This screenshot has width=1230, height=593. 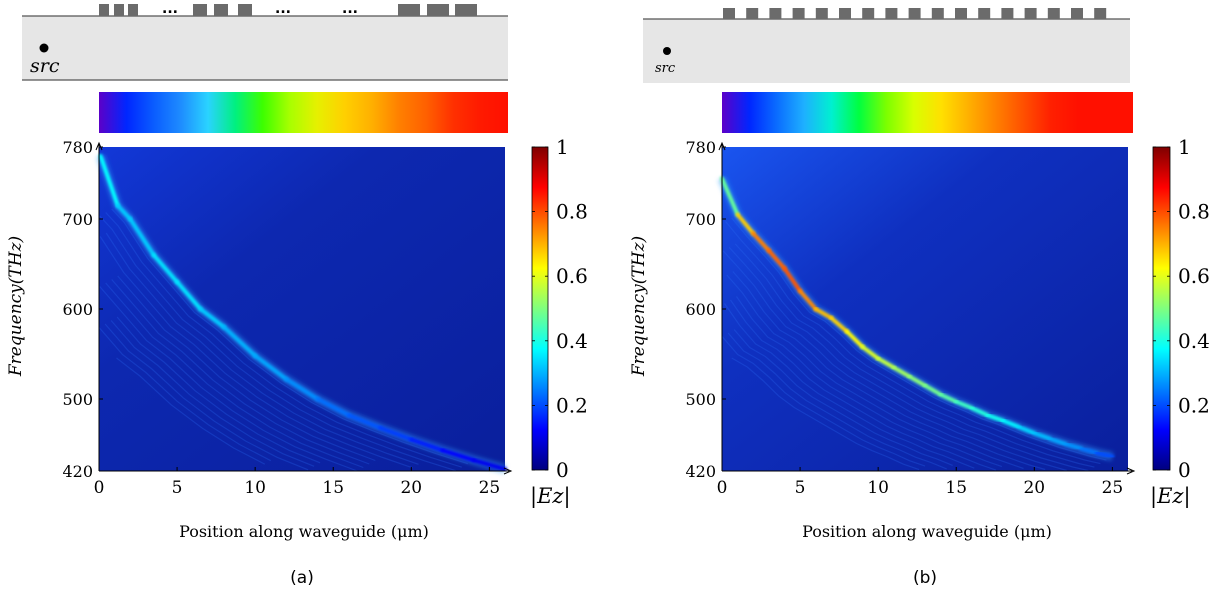 I want to click on spectrum-strip-a, so click(x=303, y=112).